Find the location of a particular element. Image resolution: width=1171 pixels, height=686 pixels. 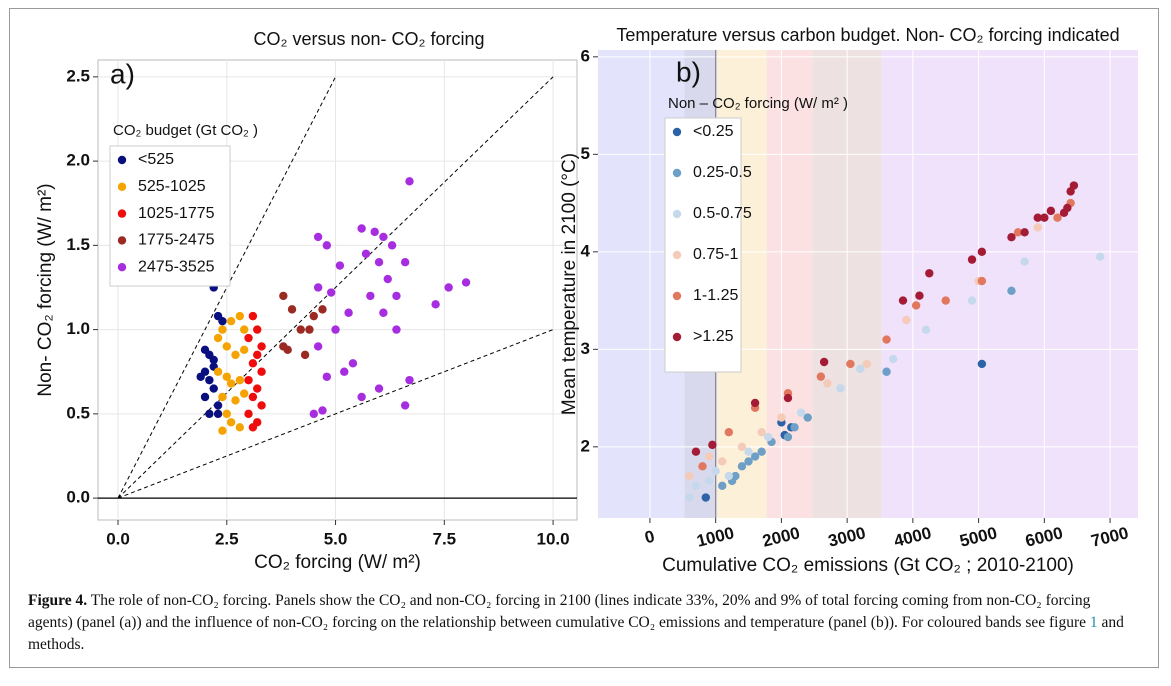

y-tick-label: 5 is located at coordinates (585, 153).